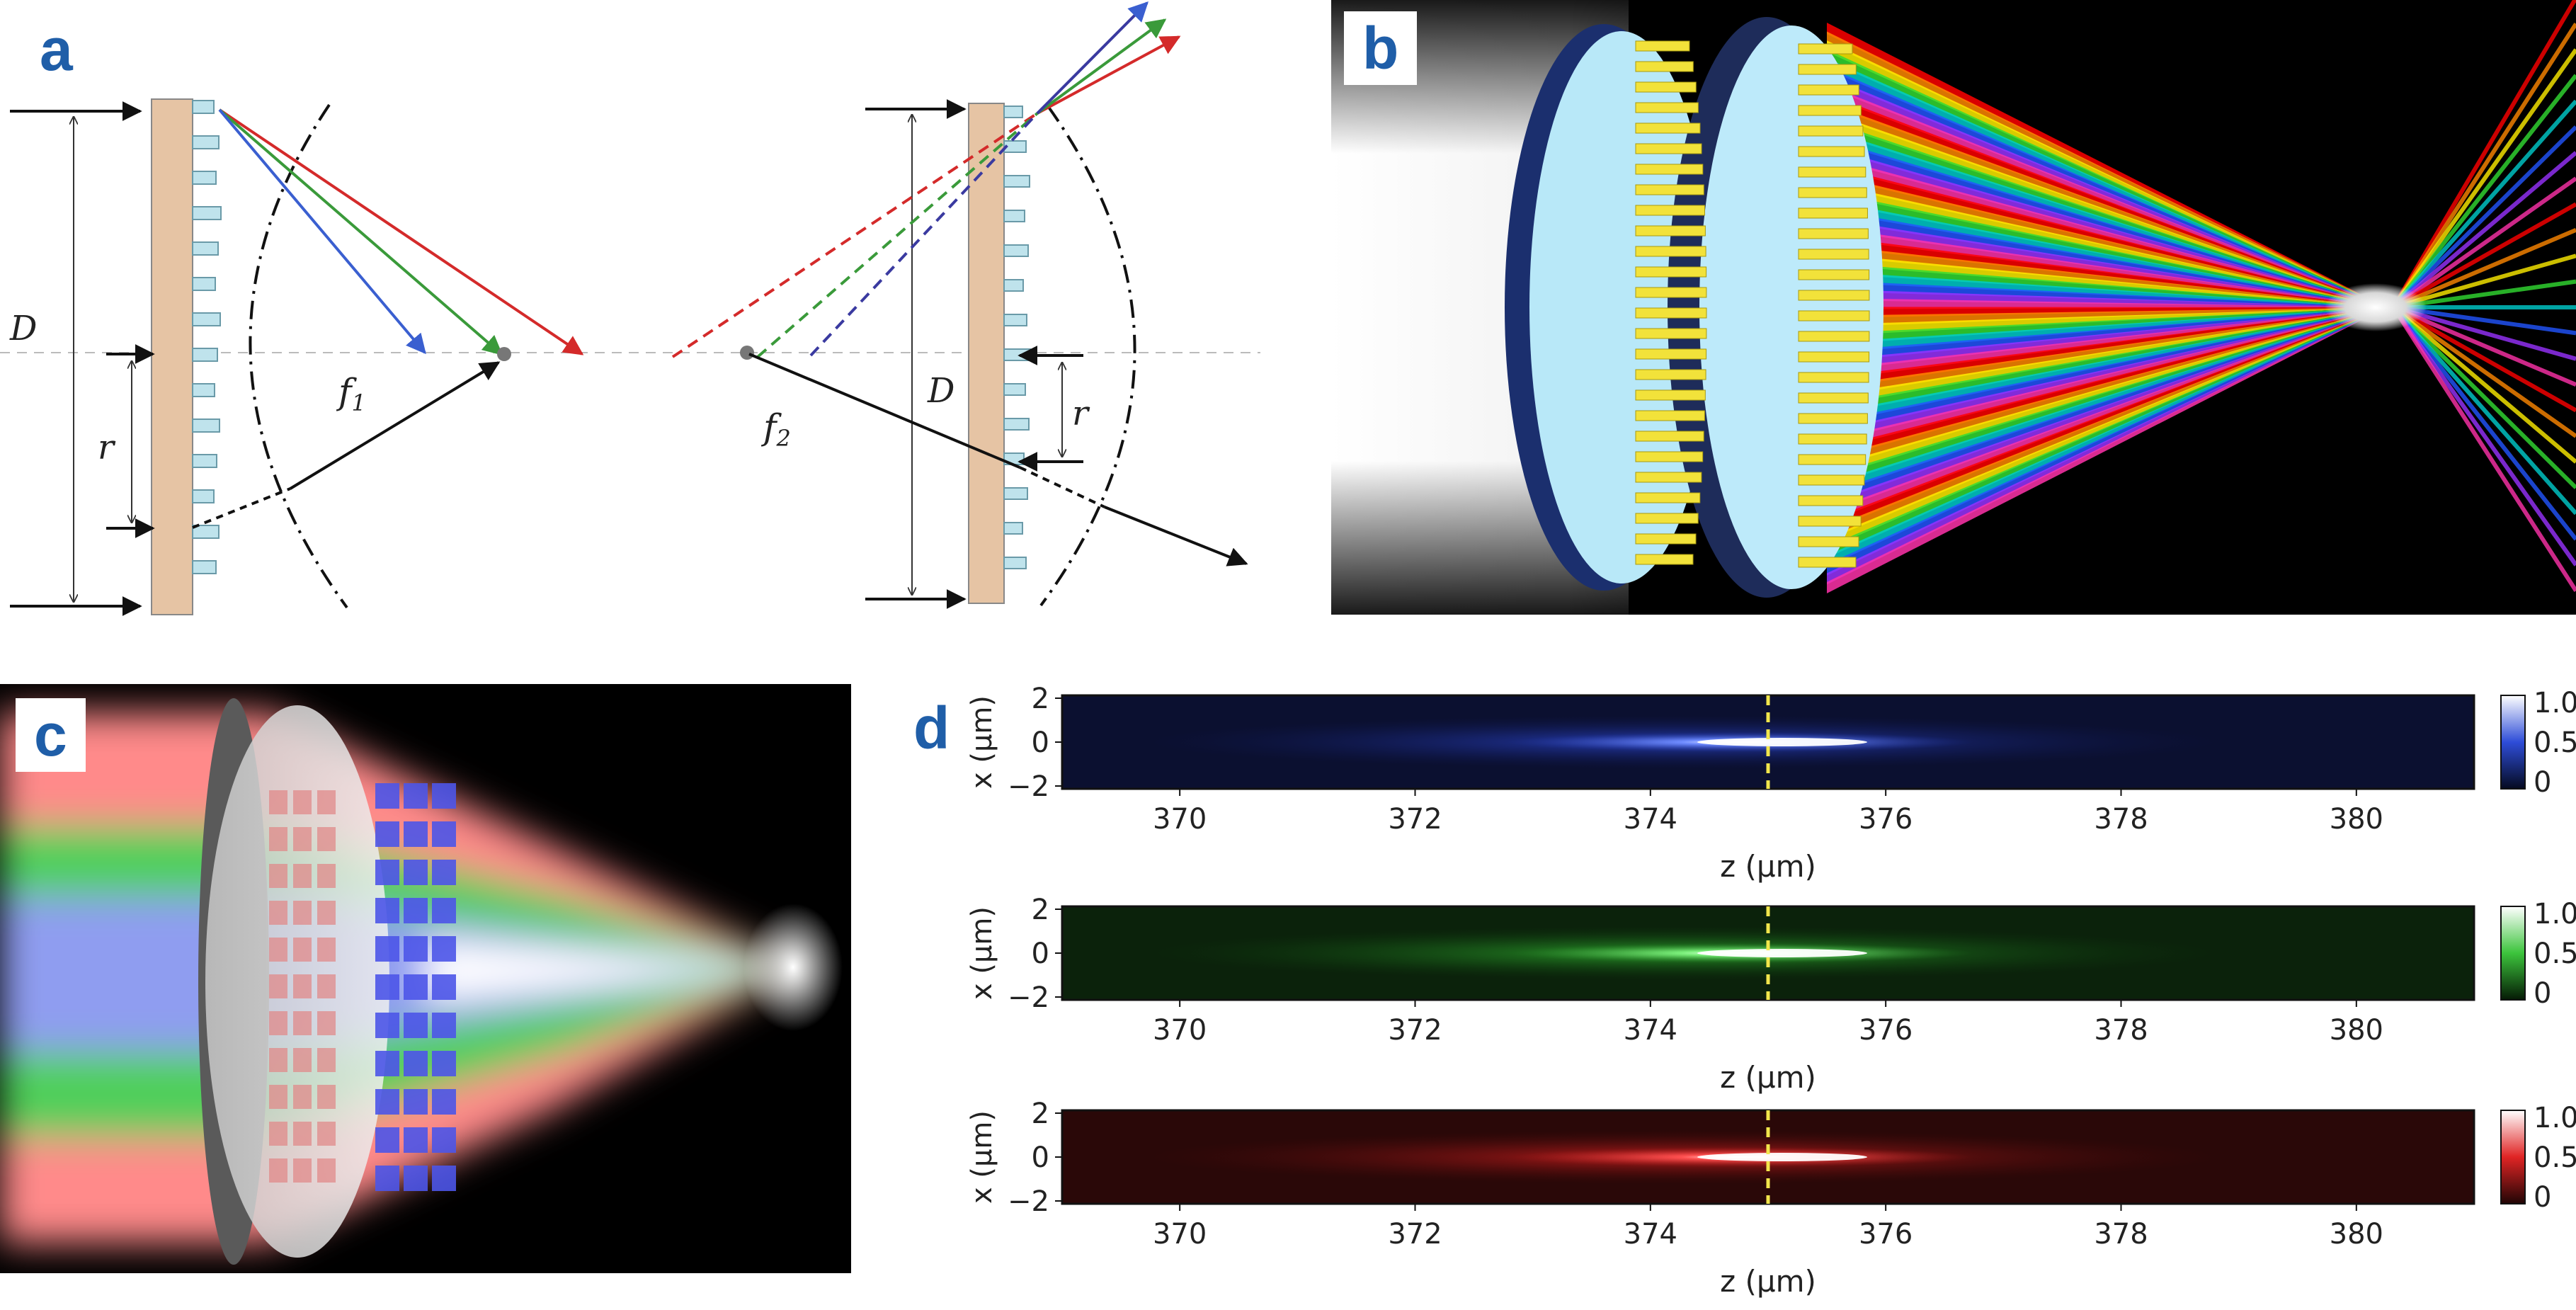 The width and height of the screenshot is (2576, 1310). I want to click on panel-c: c, so click(425, 978).